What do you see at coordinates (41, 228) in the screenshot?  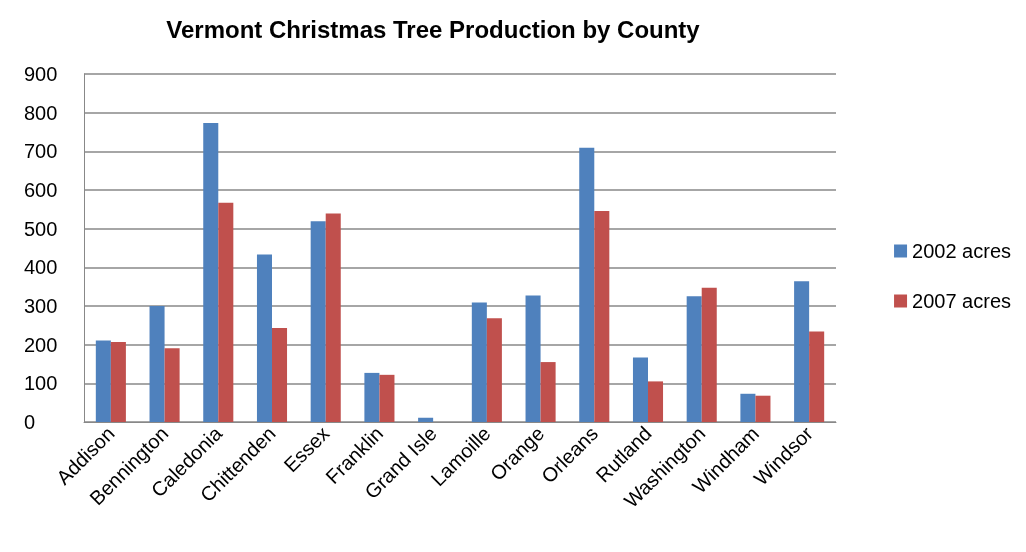 I see `y-tick-label: 500` at bounding box center [41, 228].